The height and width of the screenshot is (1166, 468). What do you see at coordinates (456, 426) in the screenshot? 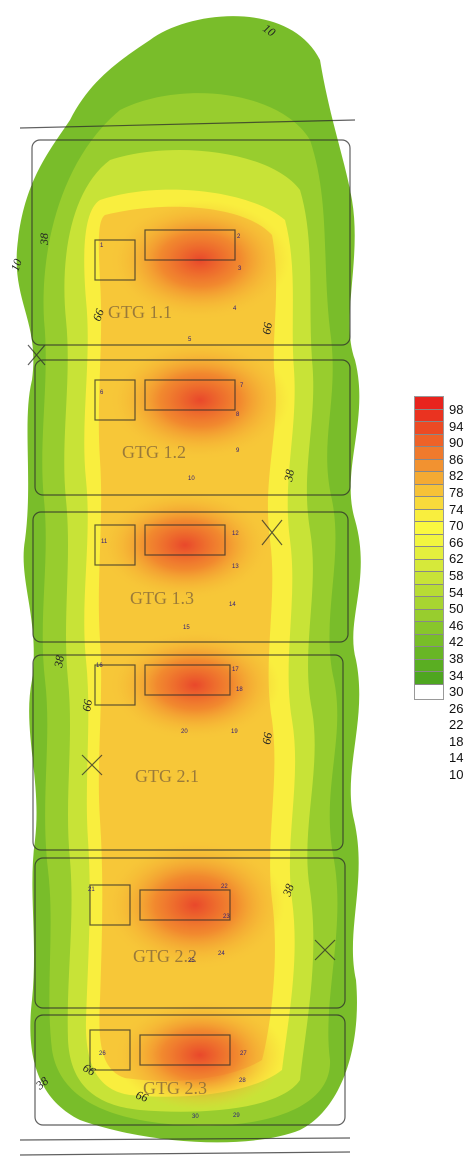
I see `legend-label: 94` at bounding box center [456, 426].